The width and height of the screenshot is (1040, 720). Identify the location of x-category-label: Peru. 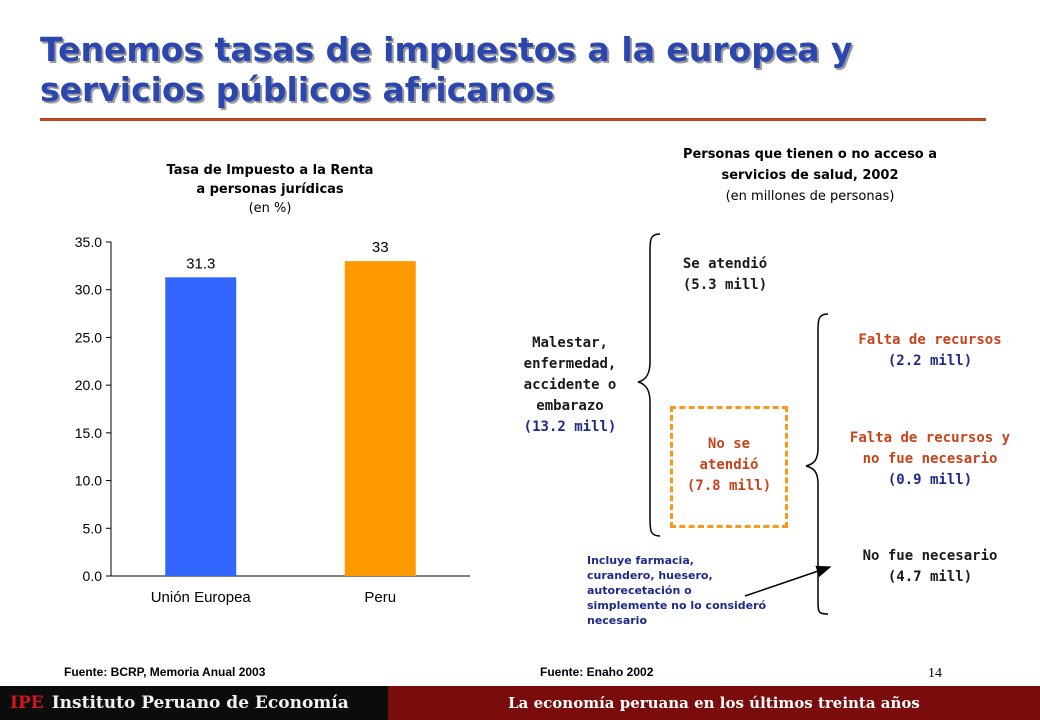
(380, 597).